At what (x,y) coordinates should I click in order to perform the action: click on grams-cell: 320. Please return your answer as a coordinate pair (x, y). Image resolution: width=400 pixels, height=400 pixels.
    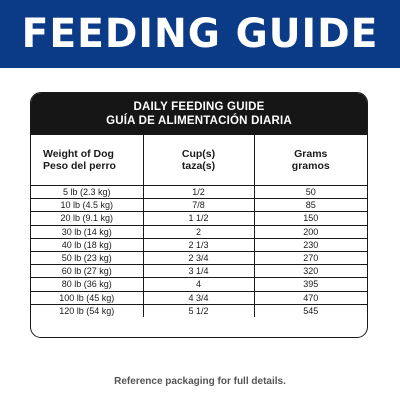
    Looking at the image, I should click on (310, 271).